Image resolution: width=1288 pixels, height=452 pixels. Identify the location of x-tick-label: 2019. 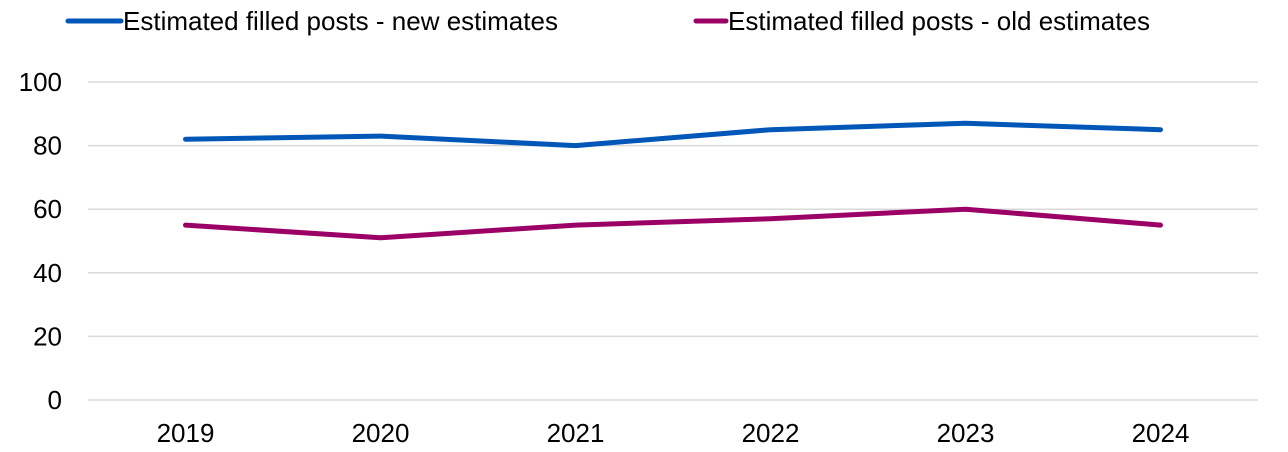
(186, 432).